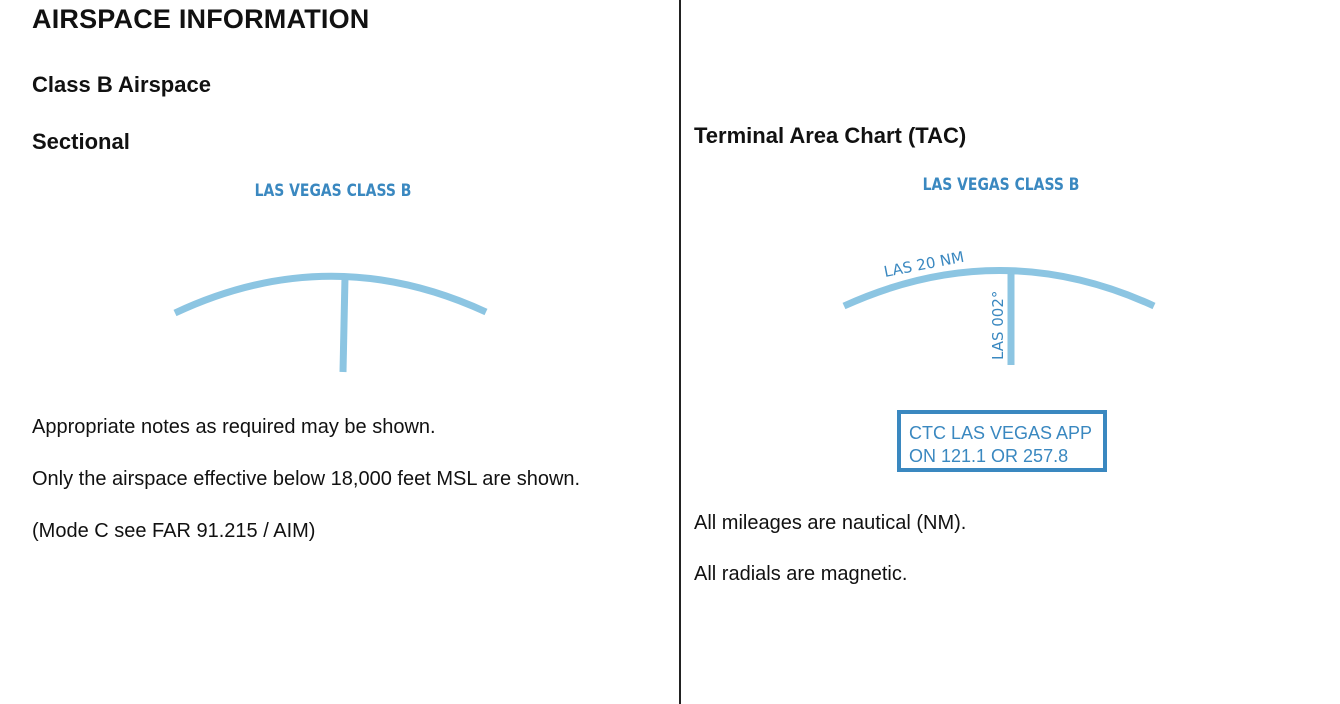  What do you see at coordinates (1001, 433) in the screenshot?
I see `contact-approach-line-1: CTC LAS VEGAS APP` at bounding box center [1001, 433].